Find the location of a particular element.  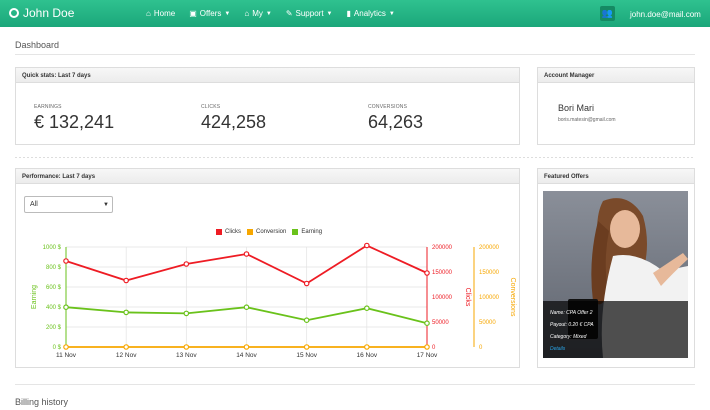

brand-name: John Doe is located at coordinates (49, 13).